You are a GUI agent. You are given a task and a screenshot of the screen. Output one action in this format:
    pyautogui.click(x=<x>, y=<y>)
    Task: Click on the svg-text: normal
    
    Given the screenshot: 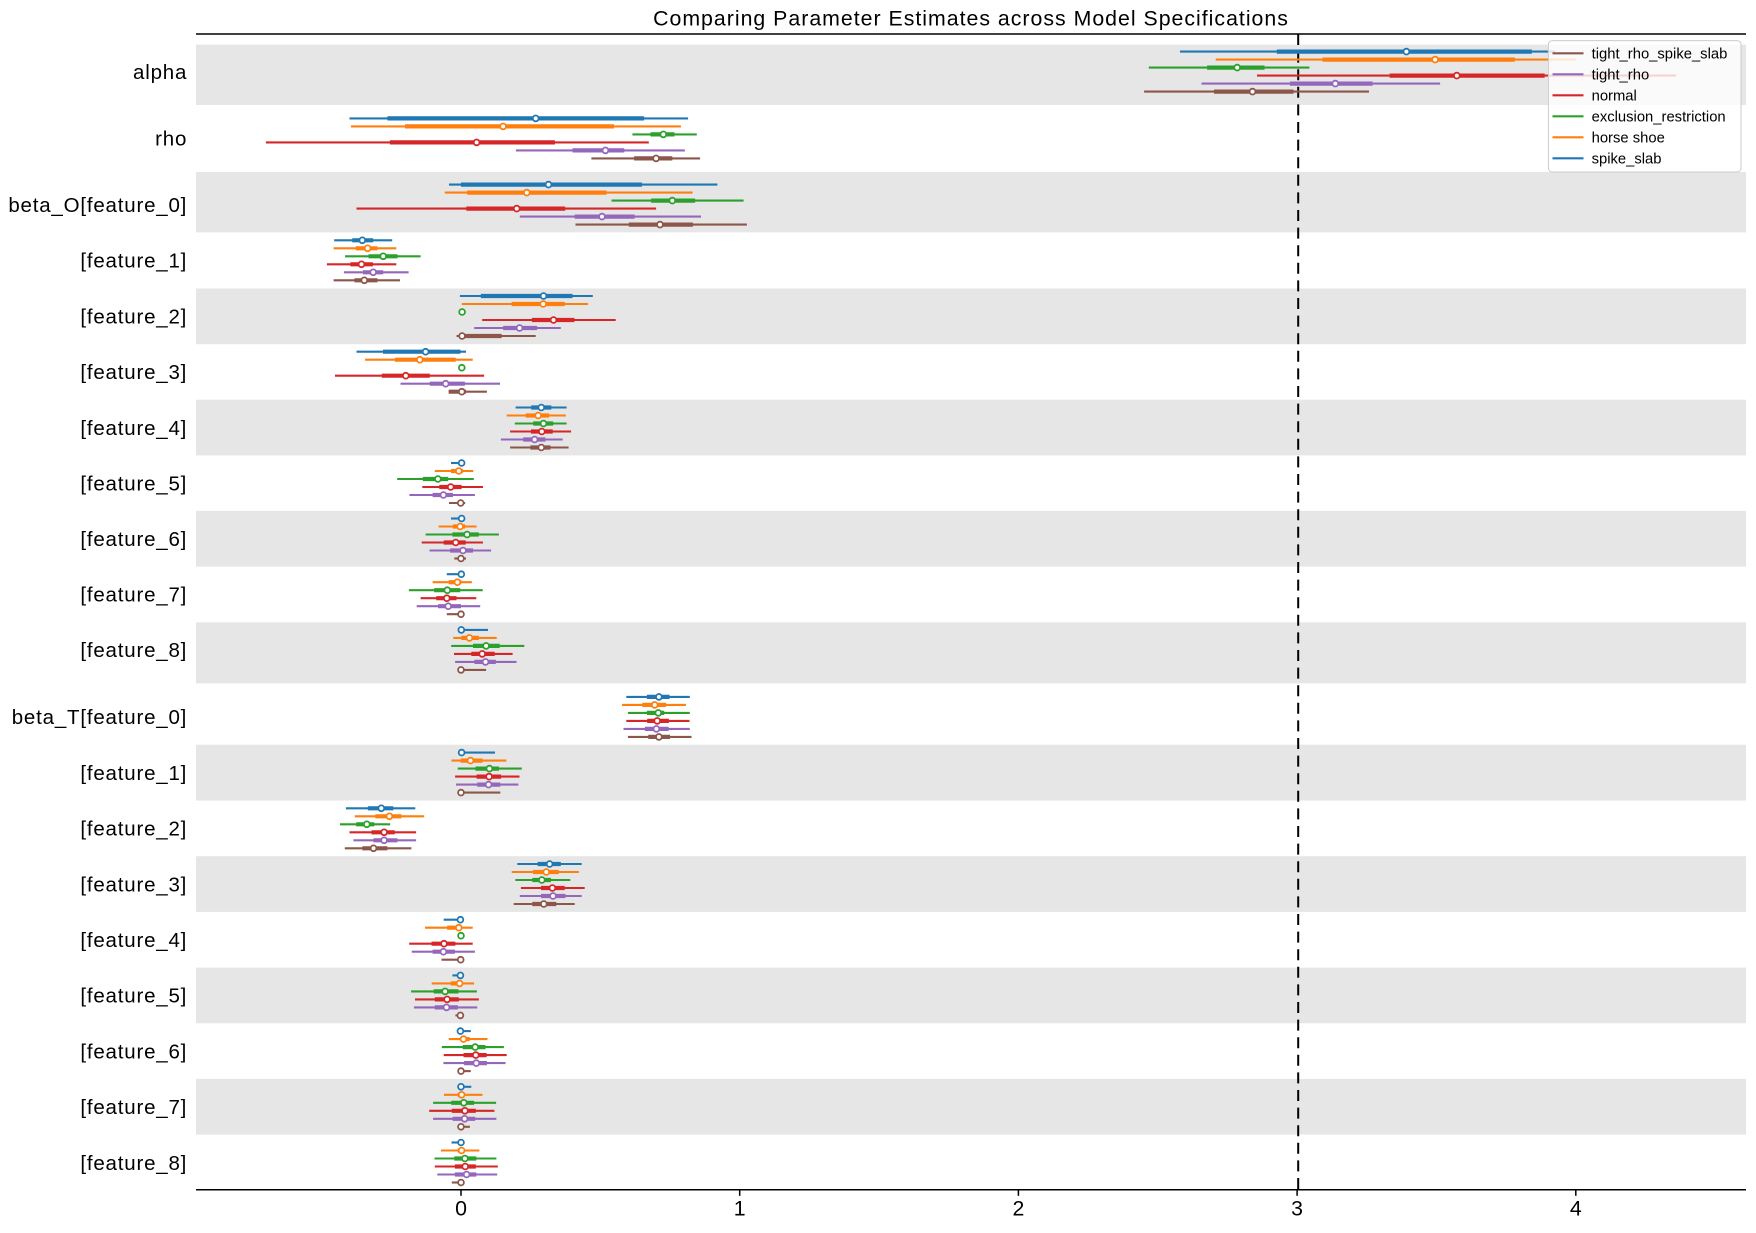 What is the action you would take?
    pyautogui.click(x=1614, y=96)
    